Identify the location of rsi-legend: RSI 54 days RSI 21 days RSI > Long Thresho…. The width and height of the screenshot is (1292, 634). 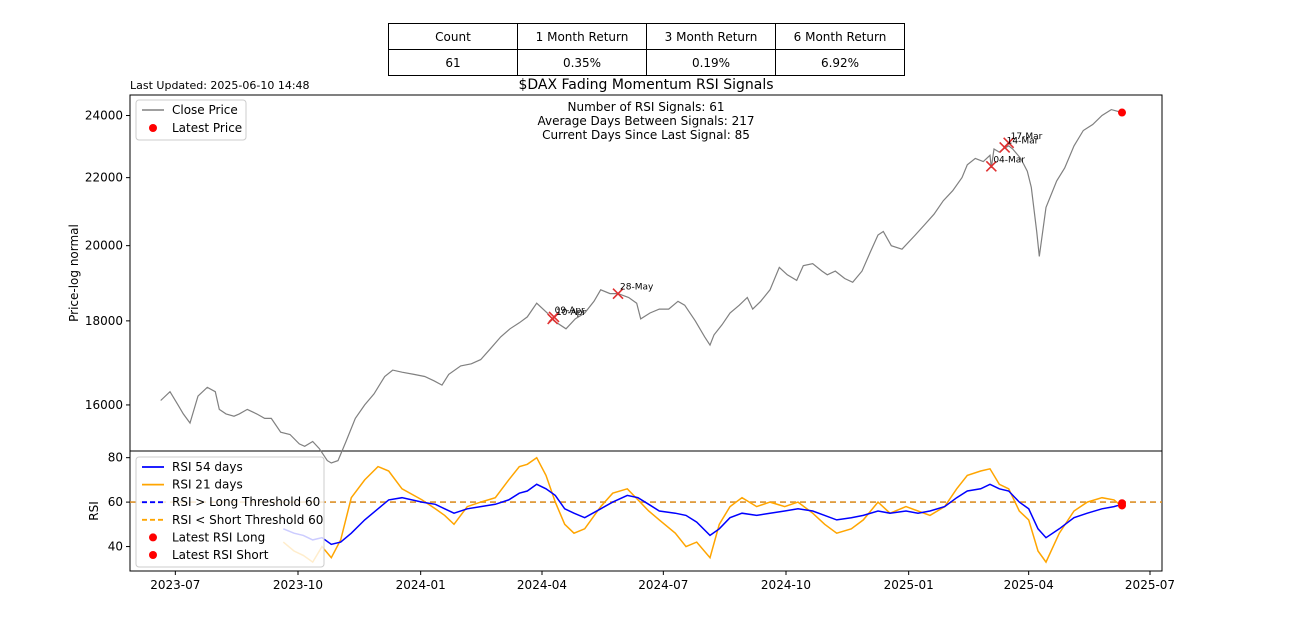
(230, 512).